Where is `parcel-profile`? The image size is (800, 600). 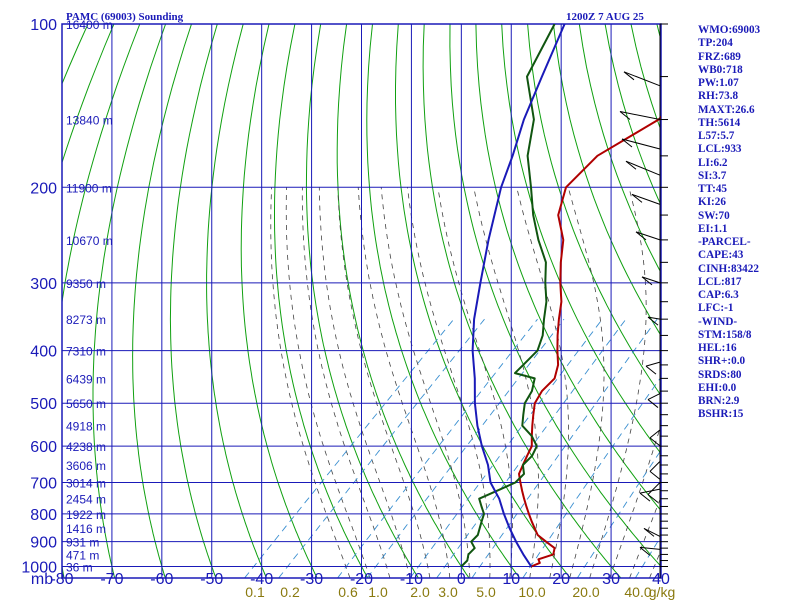 parcel-profile is located at coordinates (518, 296).